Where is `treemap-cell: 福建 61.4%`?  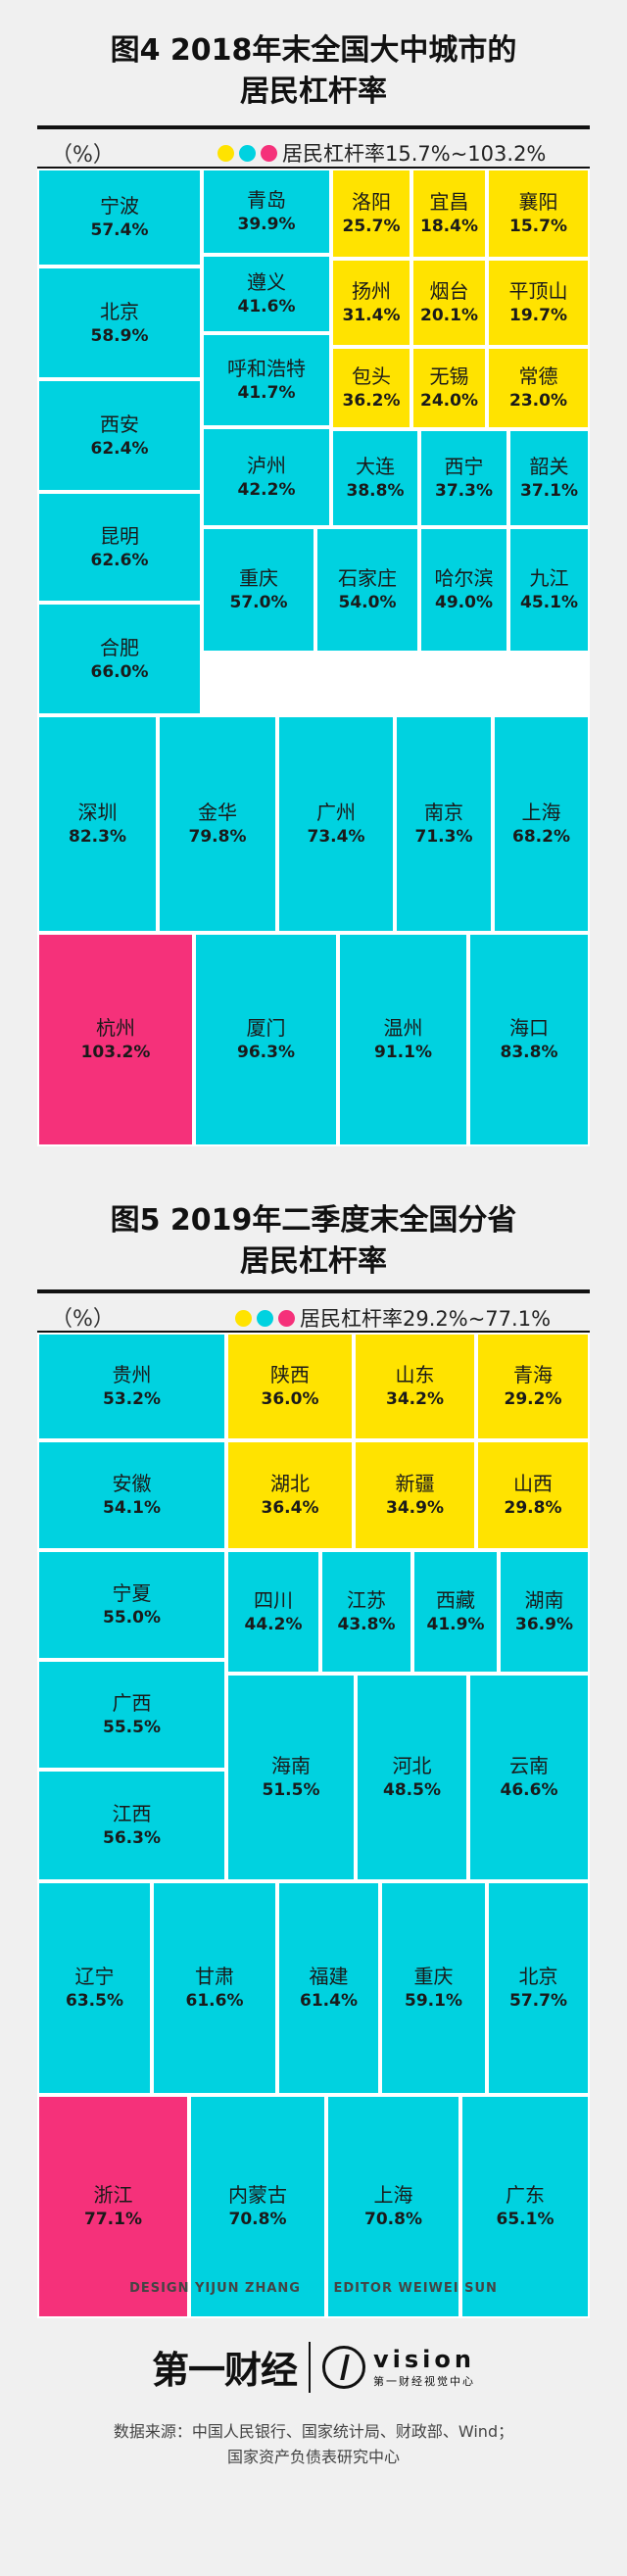 treemap-cell: 福建 61.4% is located at coordinates (328, 1988).